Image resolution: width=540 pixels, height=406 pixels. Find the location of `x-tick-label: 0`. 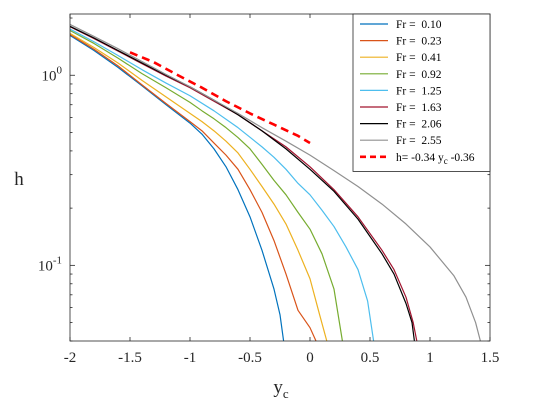

x-tick-label: 0 is located at coordinates (310, 358).